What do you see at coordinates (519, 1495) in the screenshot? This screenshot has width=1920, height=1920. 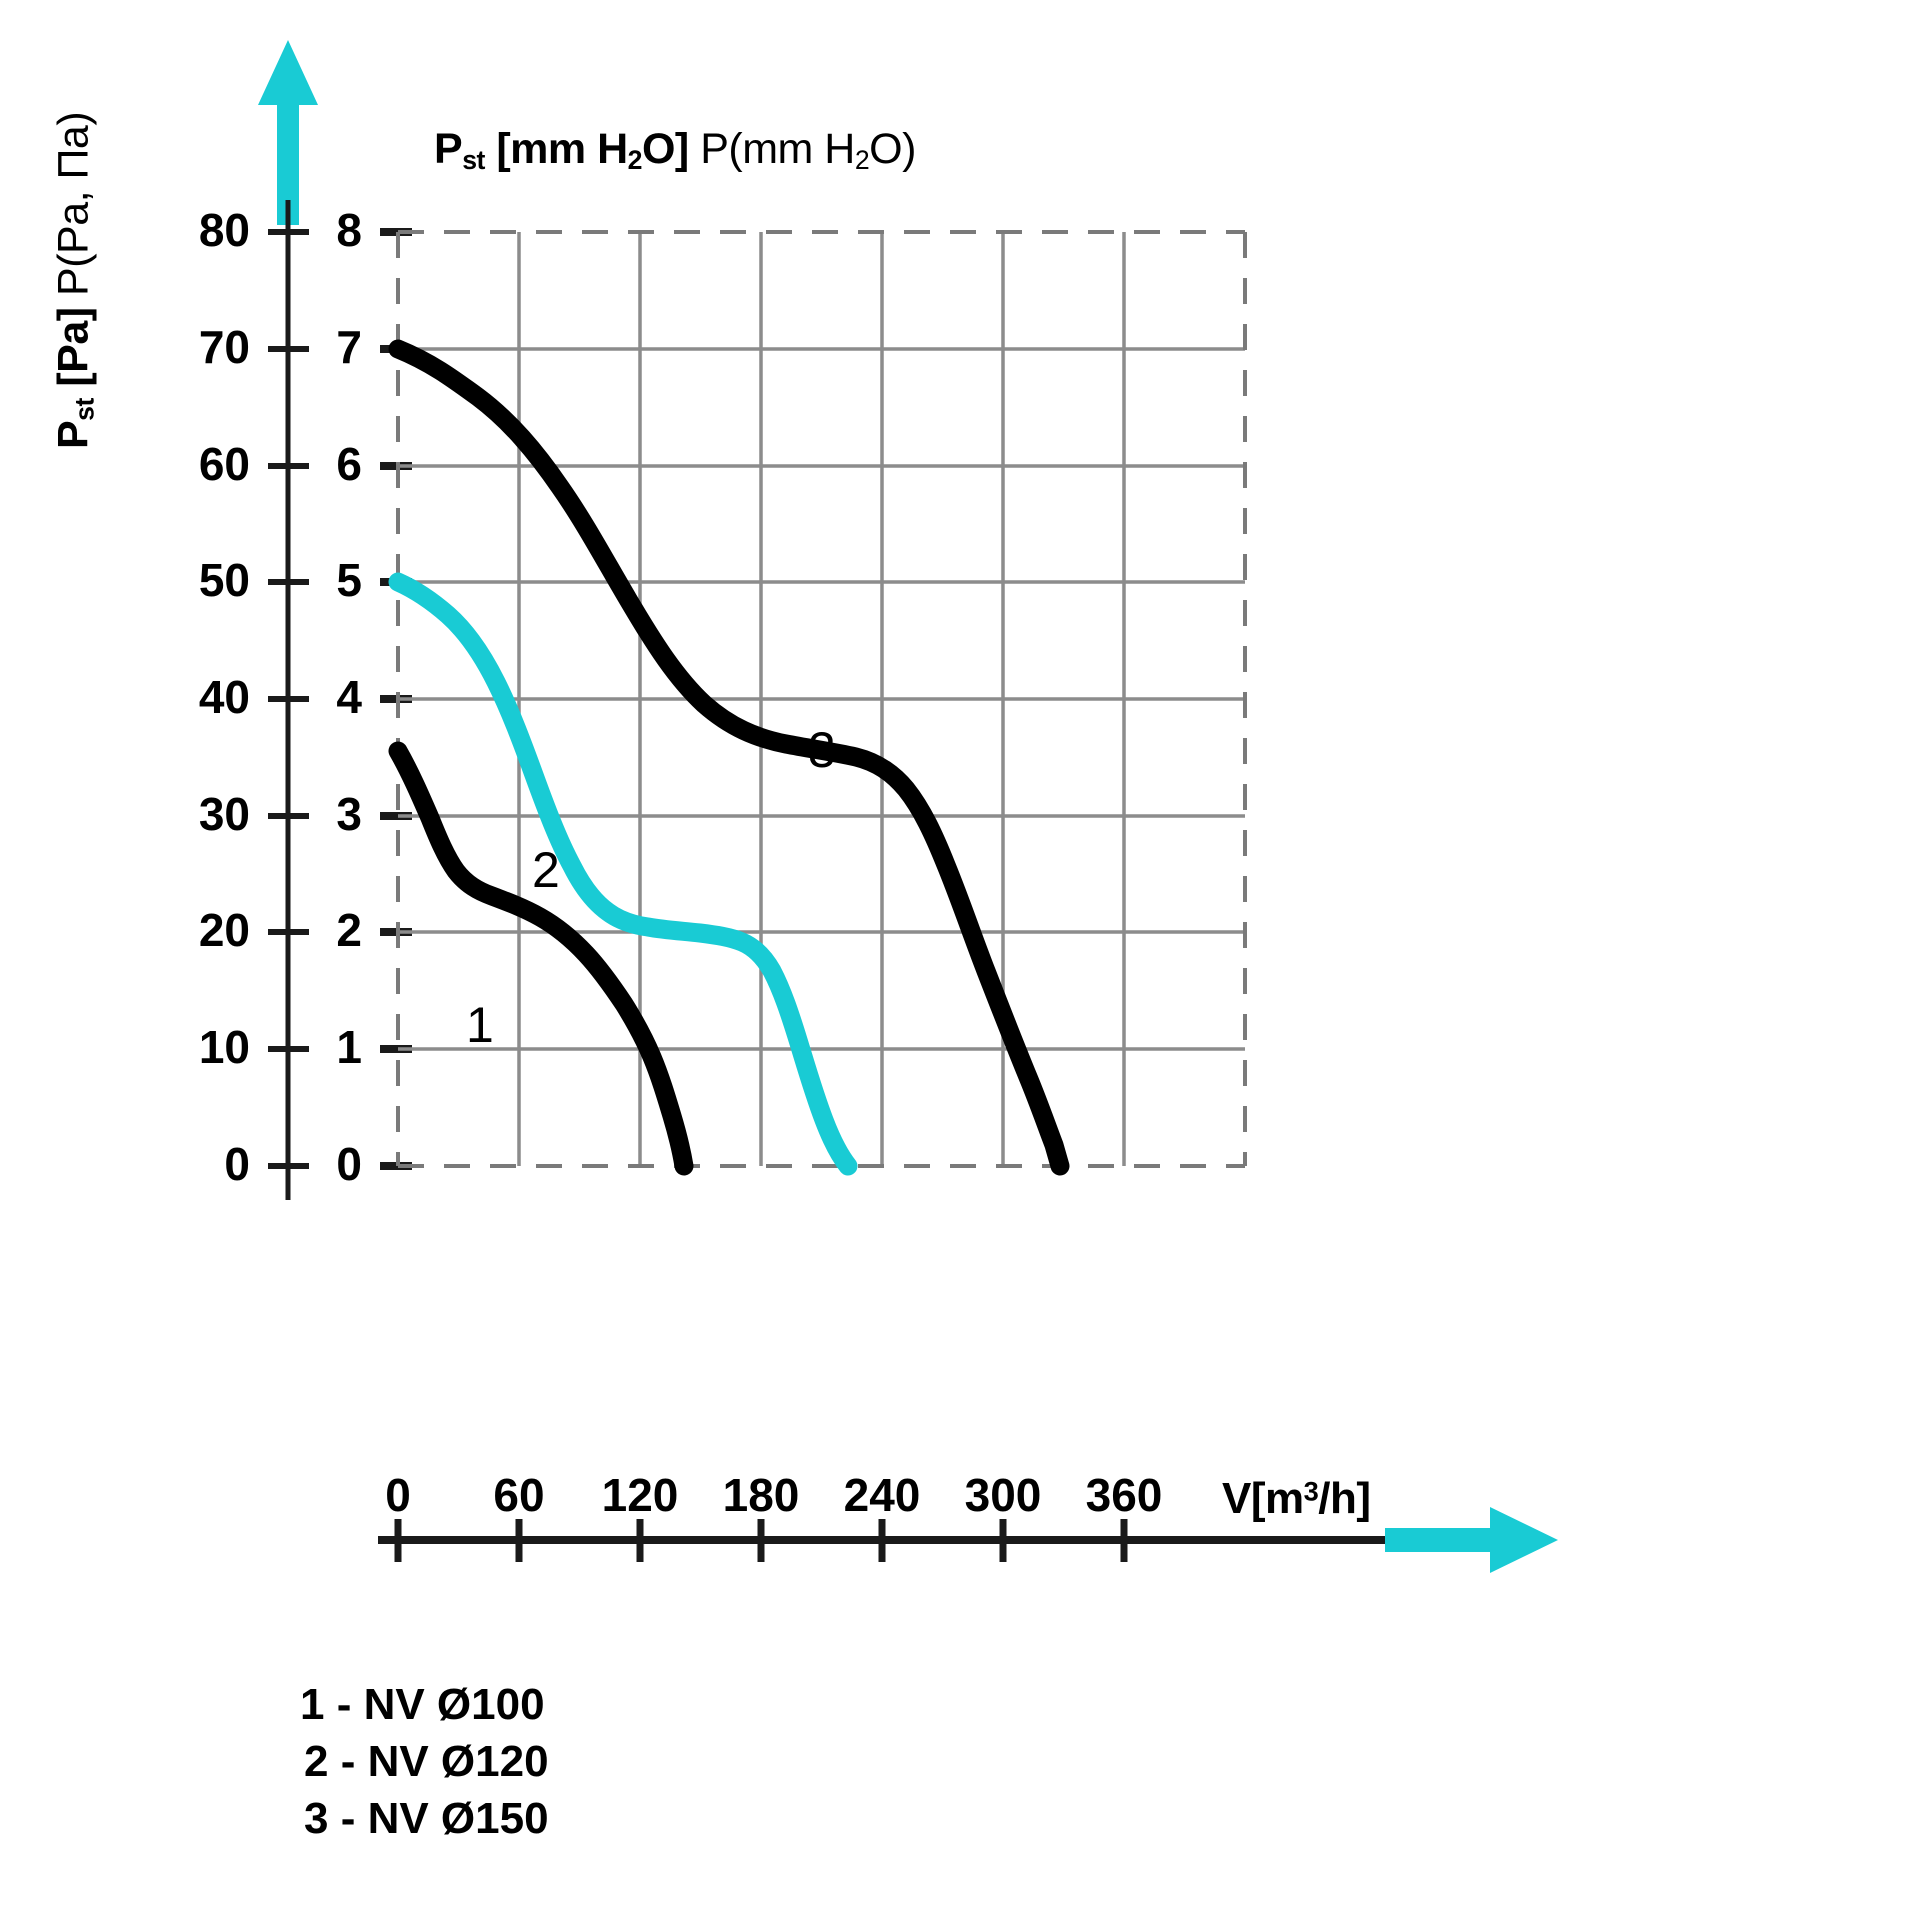 I see `x-tick-label-60: 60` at bounding box center [519, 1495].